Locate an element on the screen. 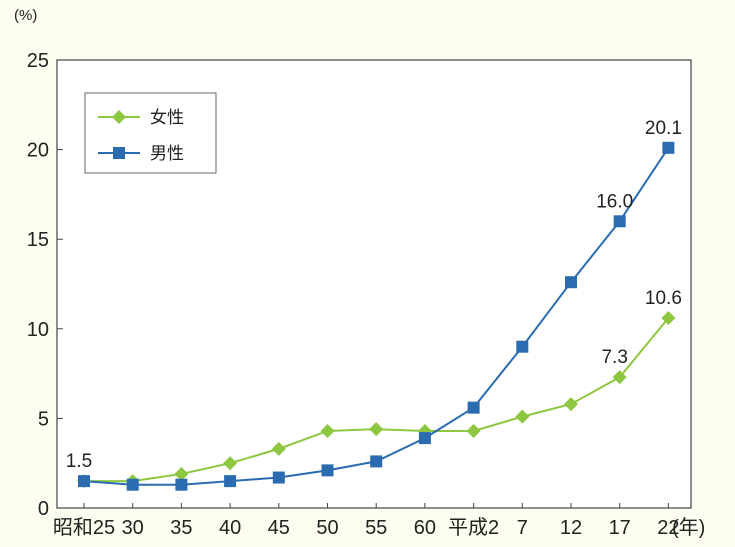 This screenshot has height=547, width=735. data-label: 16.0 is located at coordinates (614, 201).